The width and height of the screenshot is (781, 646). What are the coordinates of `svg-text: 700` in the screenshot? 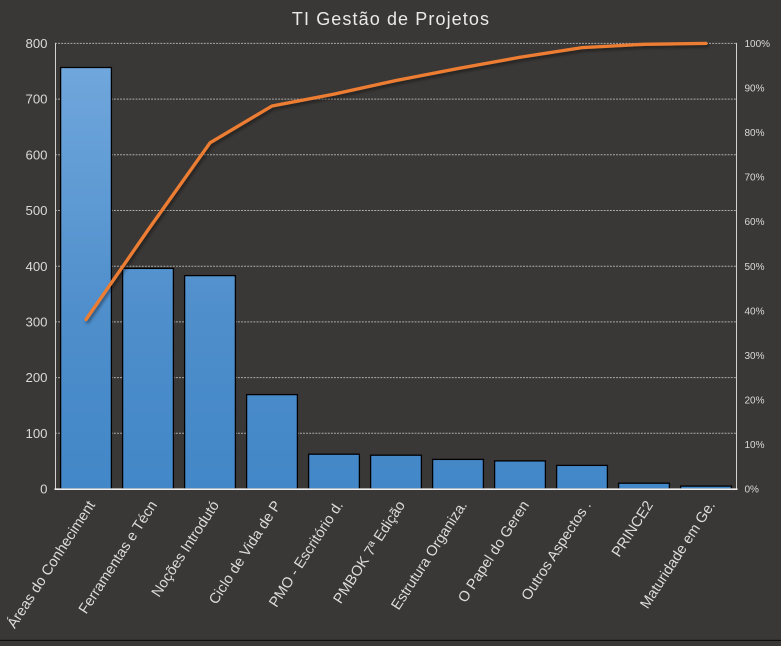 It's located at (36, 99).